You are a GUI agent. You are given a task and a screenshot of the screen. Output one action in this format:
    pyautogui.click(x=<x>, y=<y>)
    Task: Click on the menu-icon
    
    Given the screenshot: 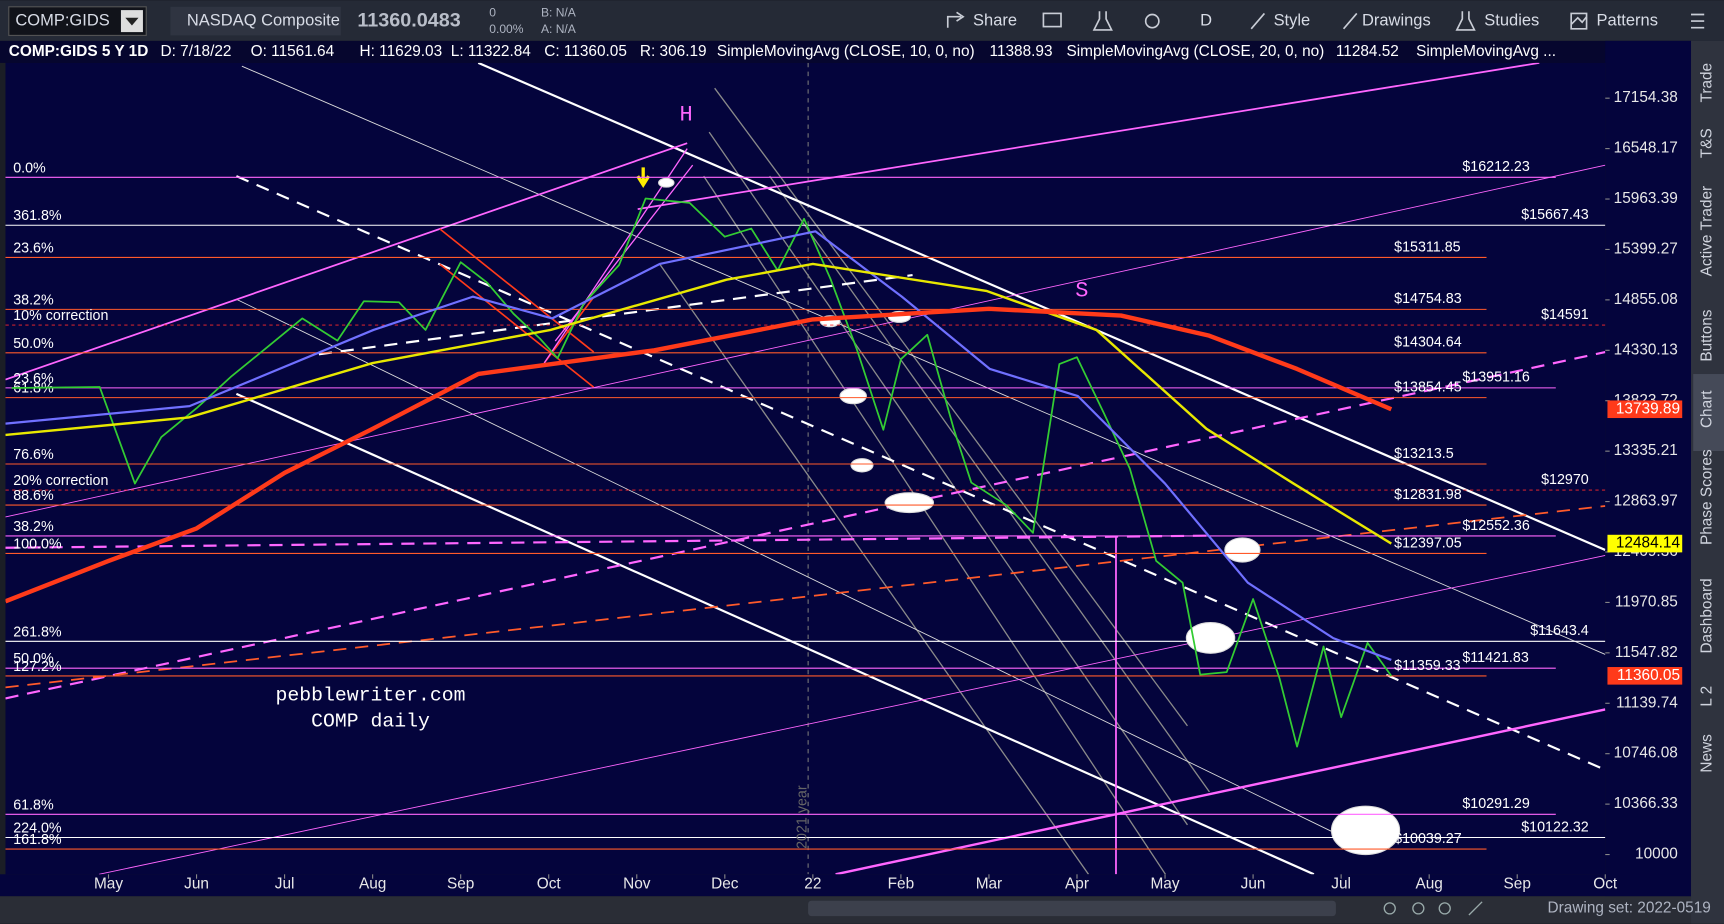 What is the action you would take?
    pyautogui.click(x=1698, y=21)
    